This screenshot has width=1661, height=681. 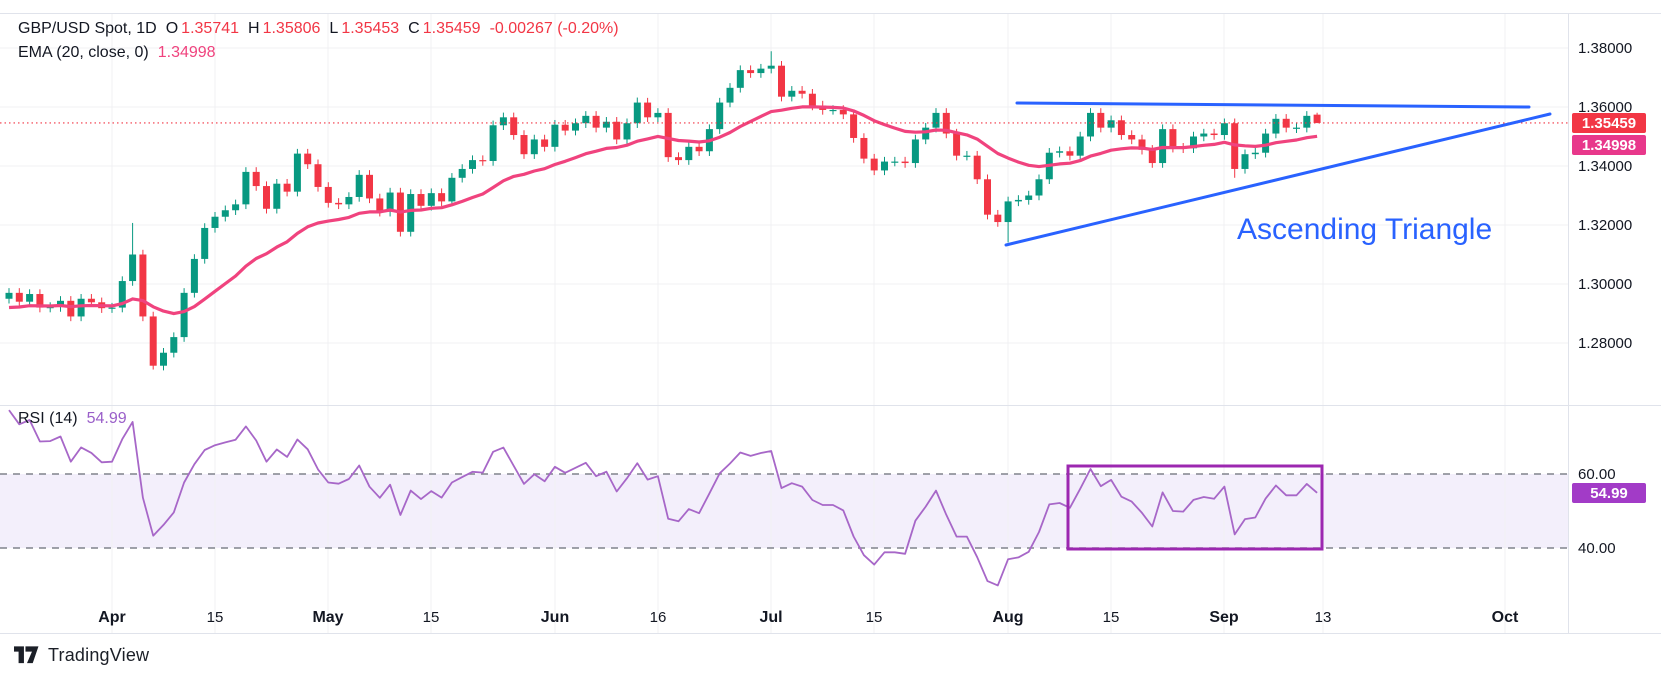 What do you see at coordinates (444, 28) in the screenshot?
I see `close-value: C 1.35459` at bounding box center [444, 28].